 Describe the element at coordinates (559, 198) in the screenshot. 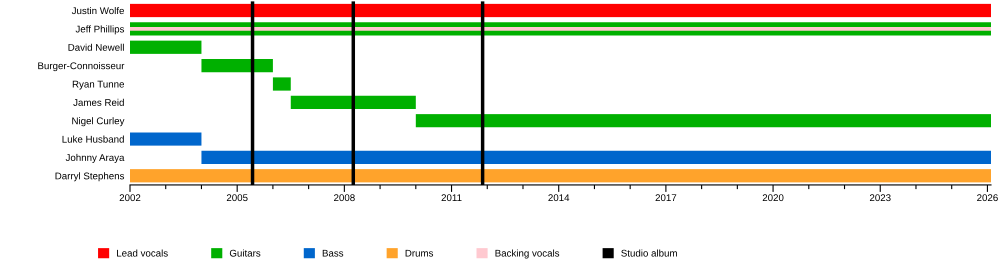

I see `x-tick-label: 2014` at that location.